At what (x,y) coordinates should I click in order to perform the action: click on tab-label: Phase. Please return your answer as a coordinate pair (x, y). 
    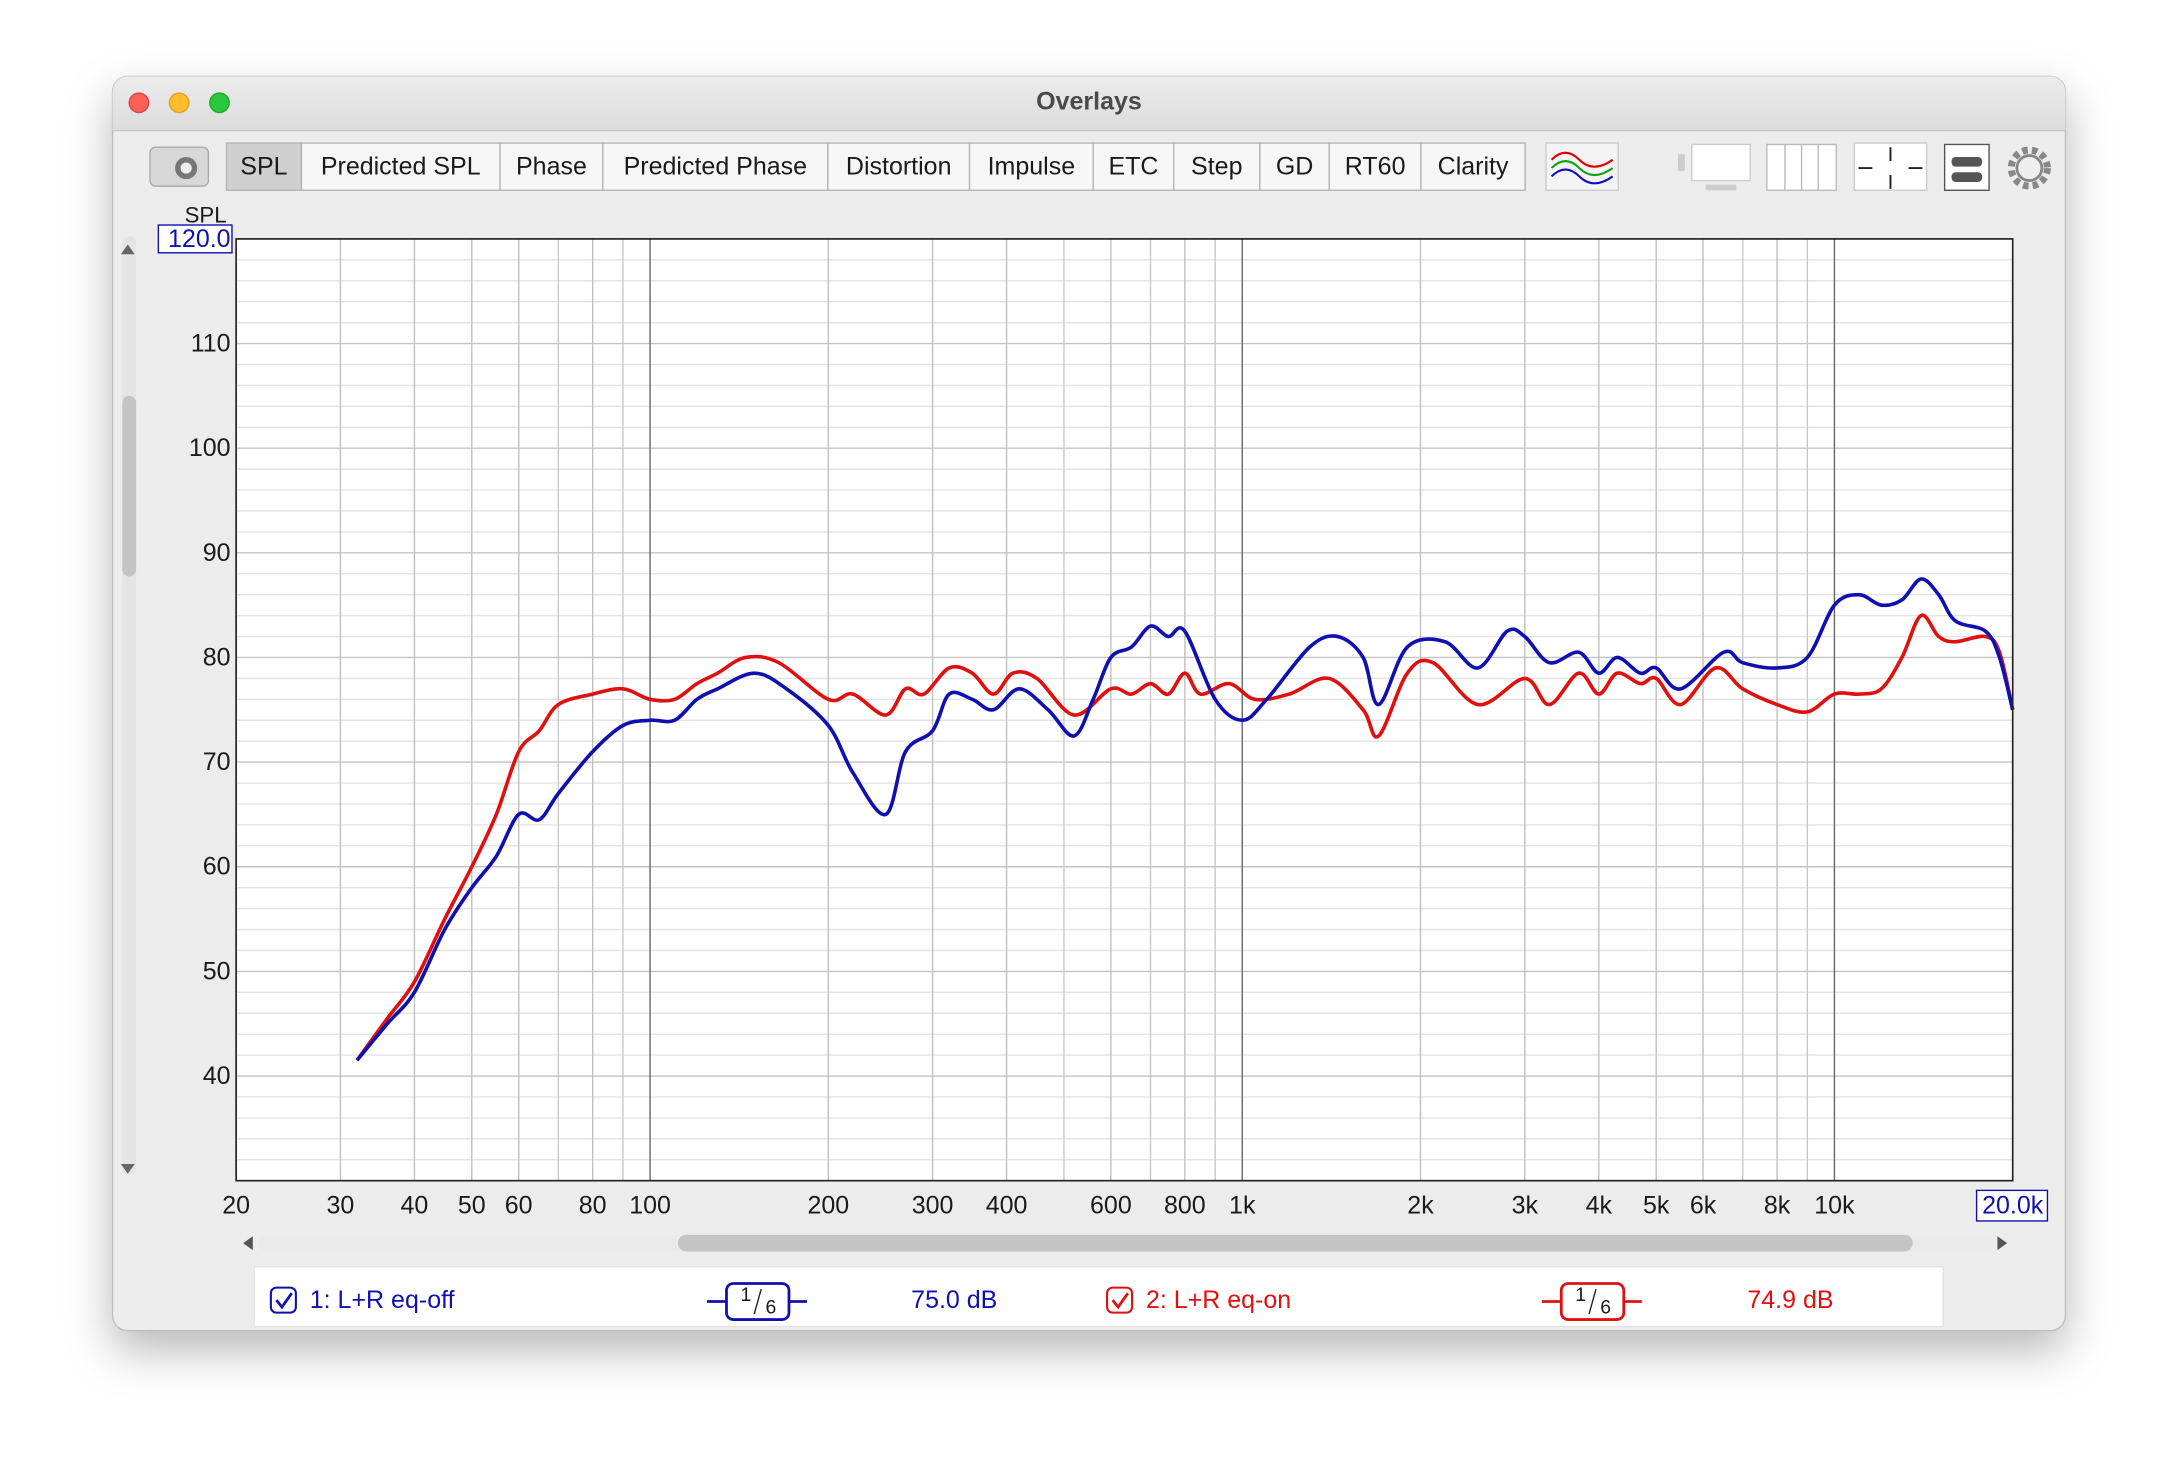
    Looking at the image, I should click on (551, 167).